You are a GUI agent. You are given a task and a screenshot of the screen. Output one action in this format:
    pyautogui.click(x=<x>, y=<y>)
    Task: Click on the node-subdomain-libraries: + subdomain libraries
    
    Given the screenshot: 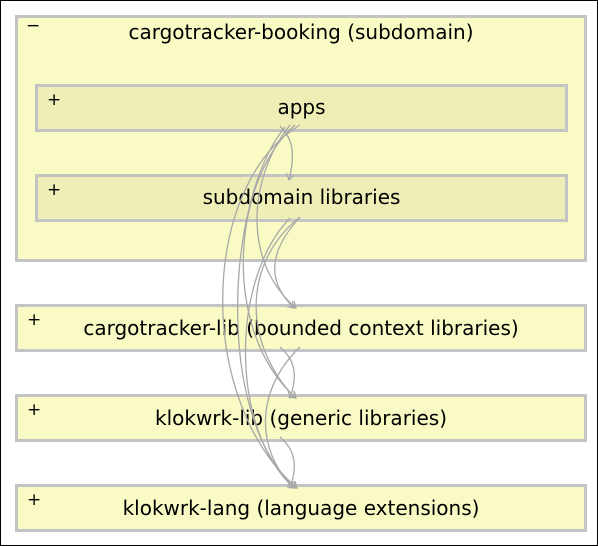 What is the action you would take?
    pyautogui.click(x=301, y=198)
    